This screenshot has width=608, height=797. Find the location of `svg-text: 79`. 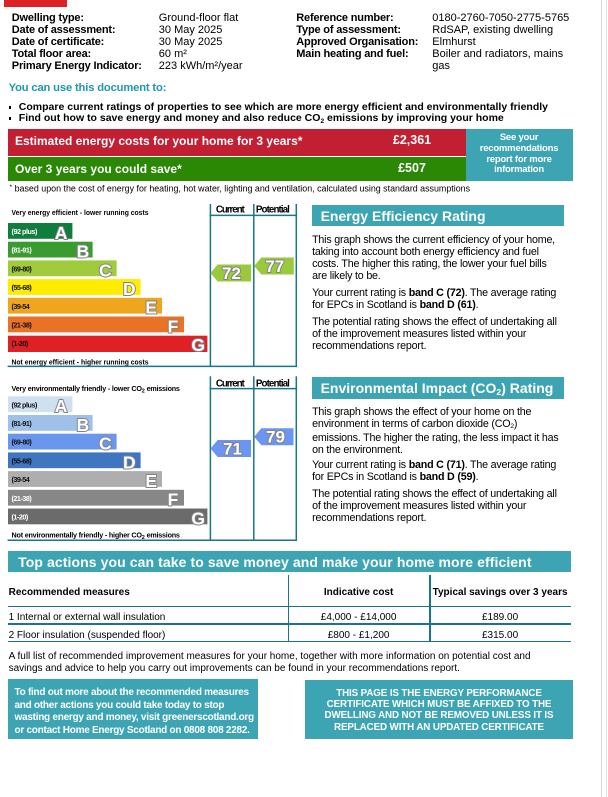

svg-text: 79 is located at coordinates (275, 437).